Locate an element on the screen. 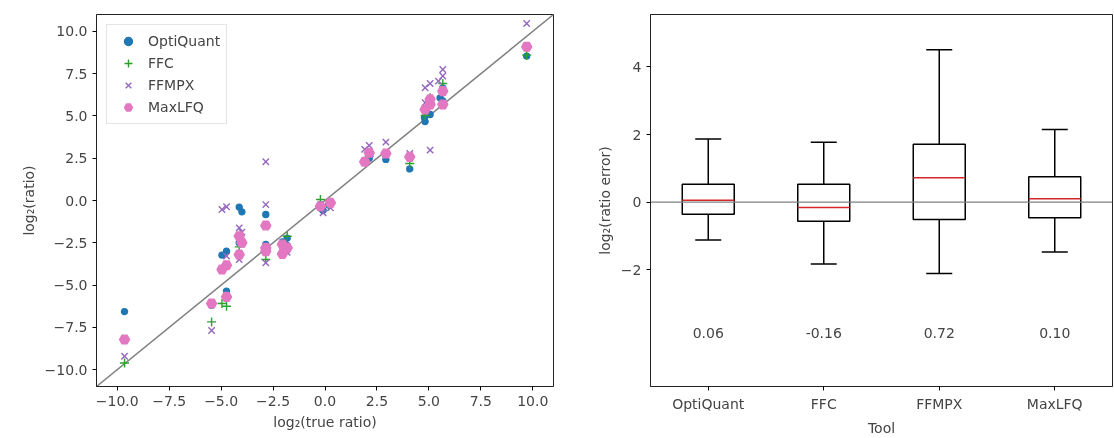 The image size is (1114, 438). annotation: 0.72 is located at coordinates (939, 332).